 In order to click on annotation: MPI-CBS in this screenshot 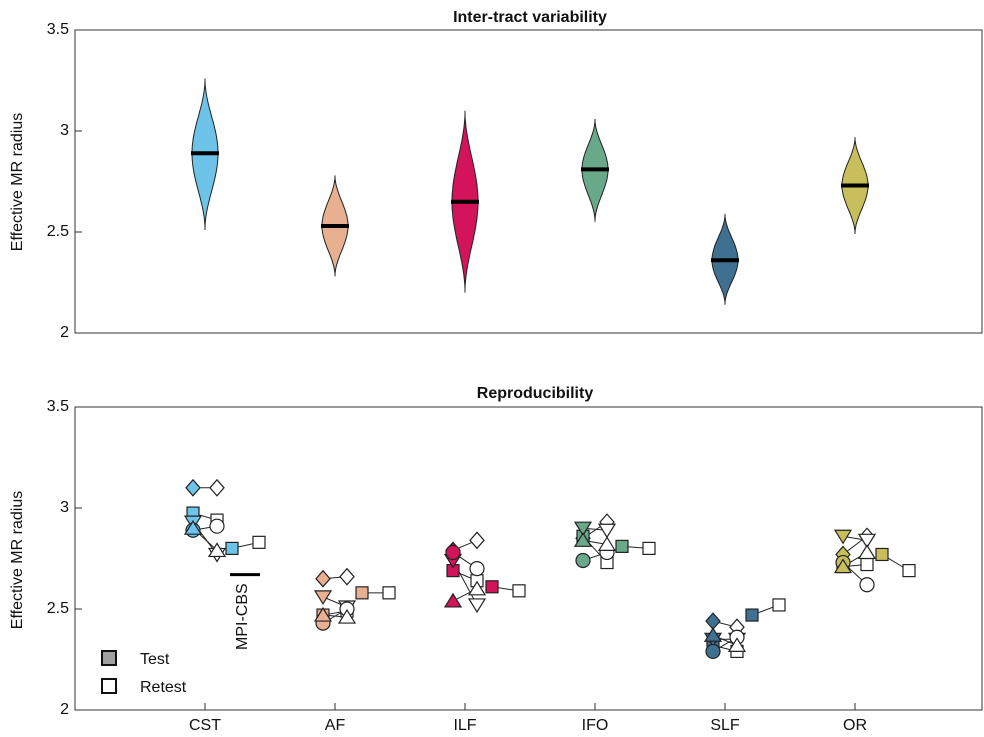, I will do `click(242, 616)`.